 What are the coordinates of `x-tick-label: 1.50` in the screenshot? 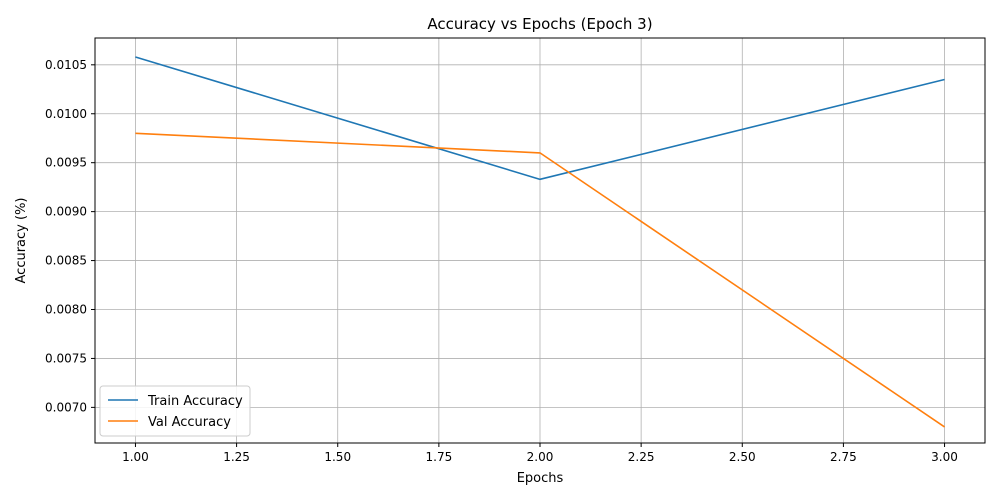 It's located at (337, 457).